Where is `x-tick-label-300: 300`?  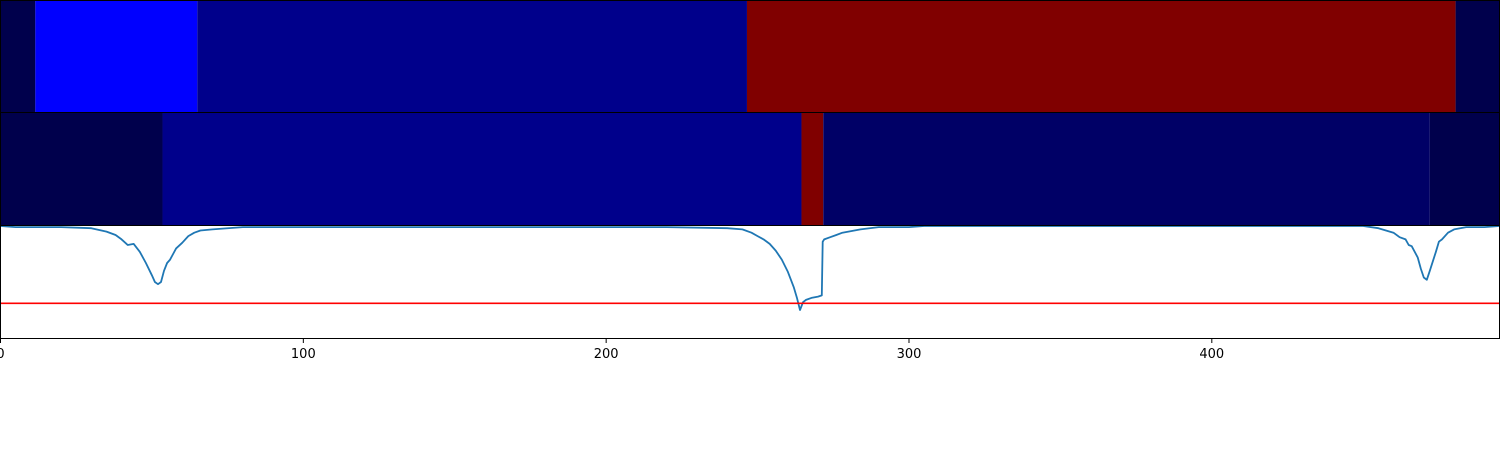 x-tick-label-300: 300 is located at coordinates (909, 354).